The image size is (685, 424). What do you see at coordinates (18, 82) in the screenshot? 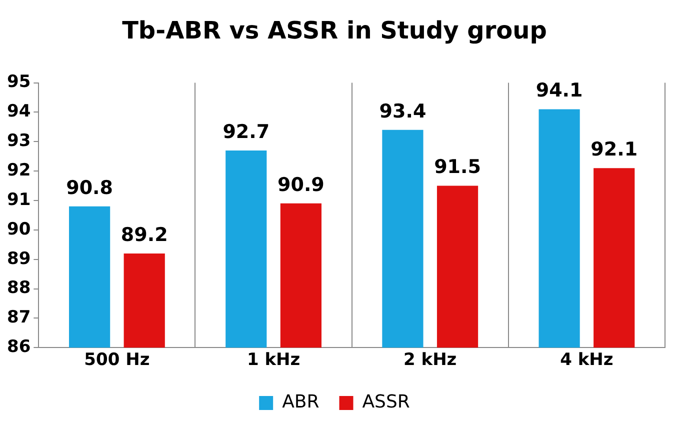
I see `y-tick-label: 95` at bounding box center [18, 82].